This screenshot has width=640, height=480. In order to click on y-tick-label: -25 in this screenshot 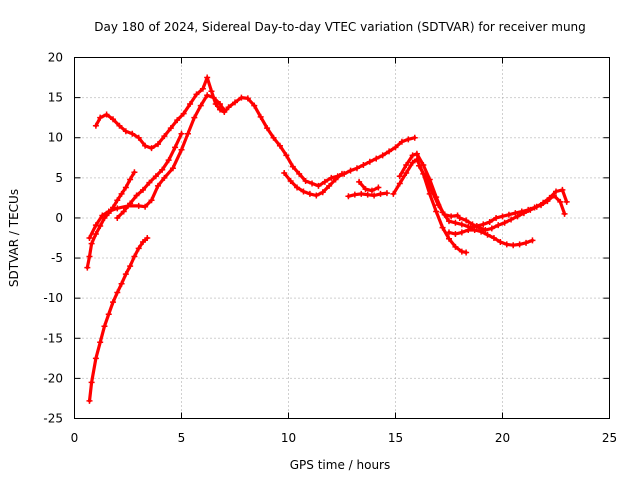, I will do `click(53, 419)`.